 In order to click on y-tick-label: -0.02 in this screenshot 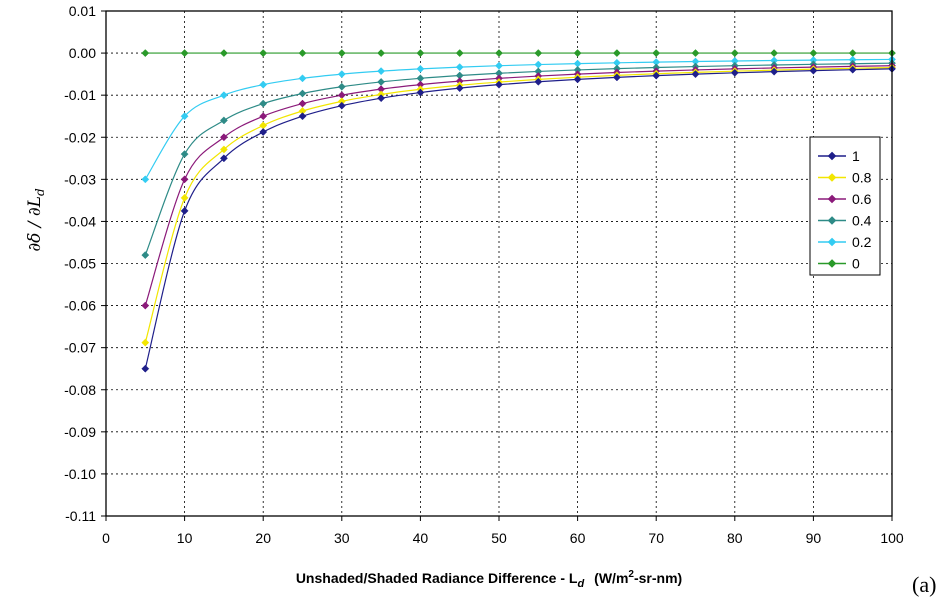, I will do `click(80, 137)`.